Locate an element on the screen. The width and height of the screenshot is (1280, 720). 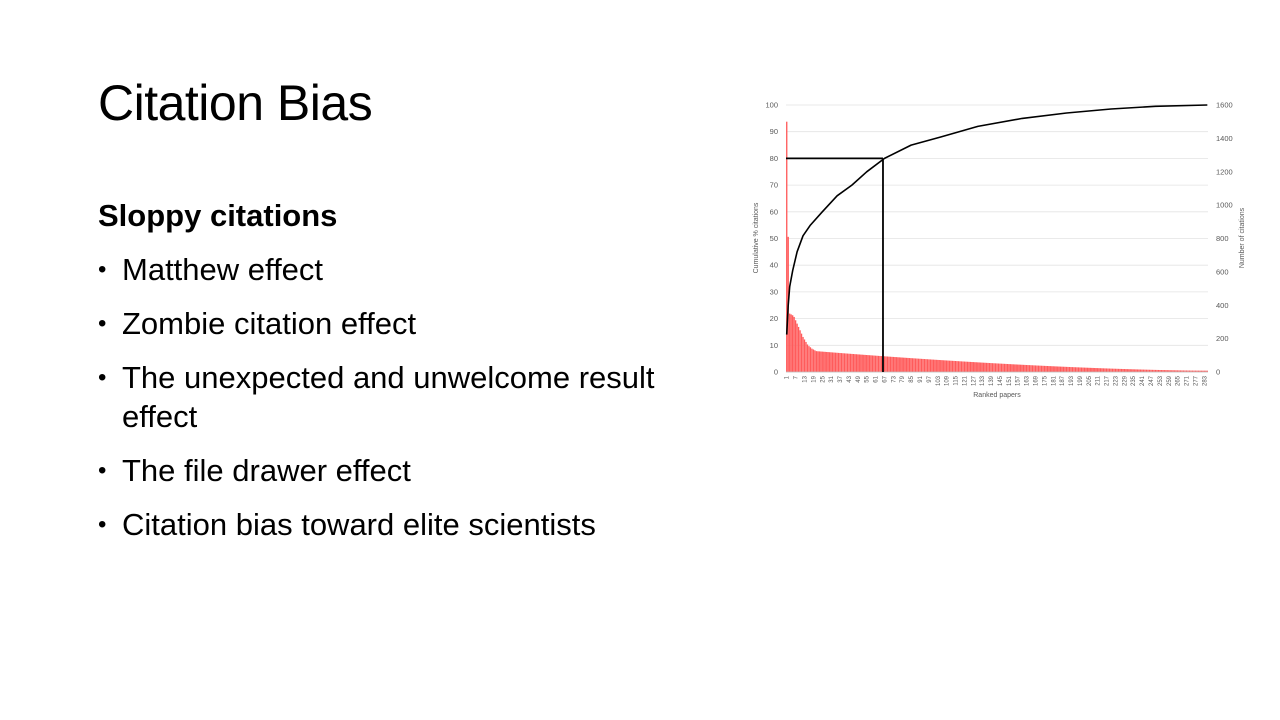
x-tick-label: 7 is located at coordinates (797, 377).